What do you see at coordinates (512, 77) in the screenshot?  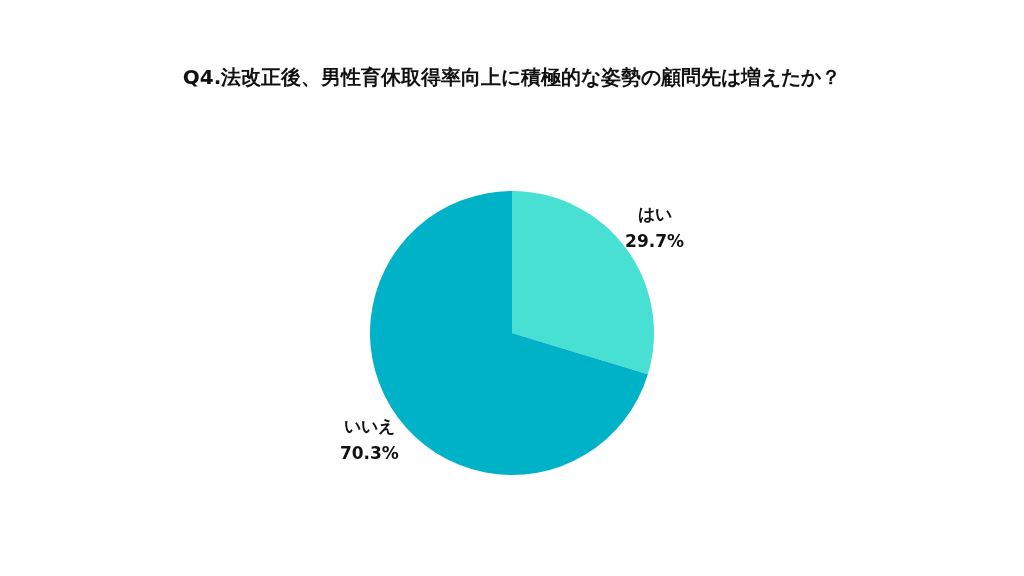 I see `chart-title: Q4.法改正後、男性育休取得率向上に積極的な姿勢の顧問先は増えたか？` at bounding box center [512, 77].